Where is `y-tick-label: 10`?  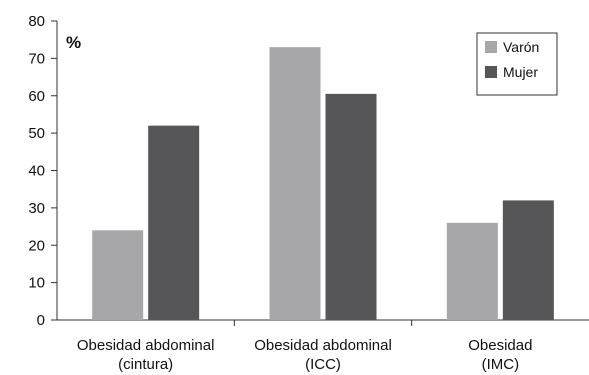 y-tick-label: 10 is located at coordinates (36, 283).